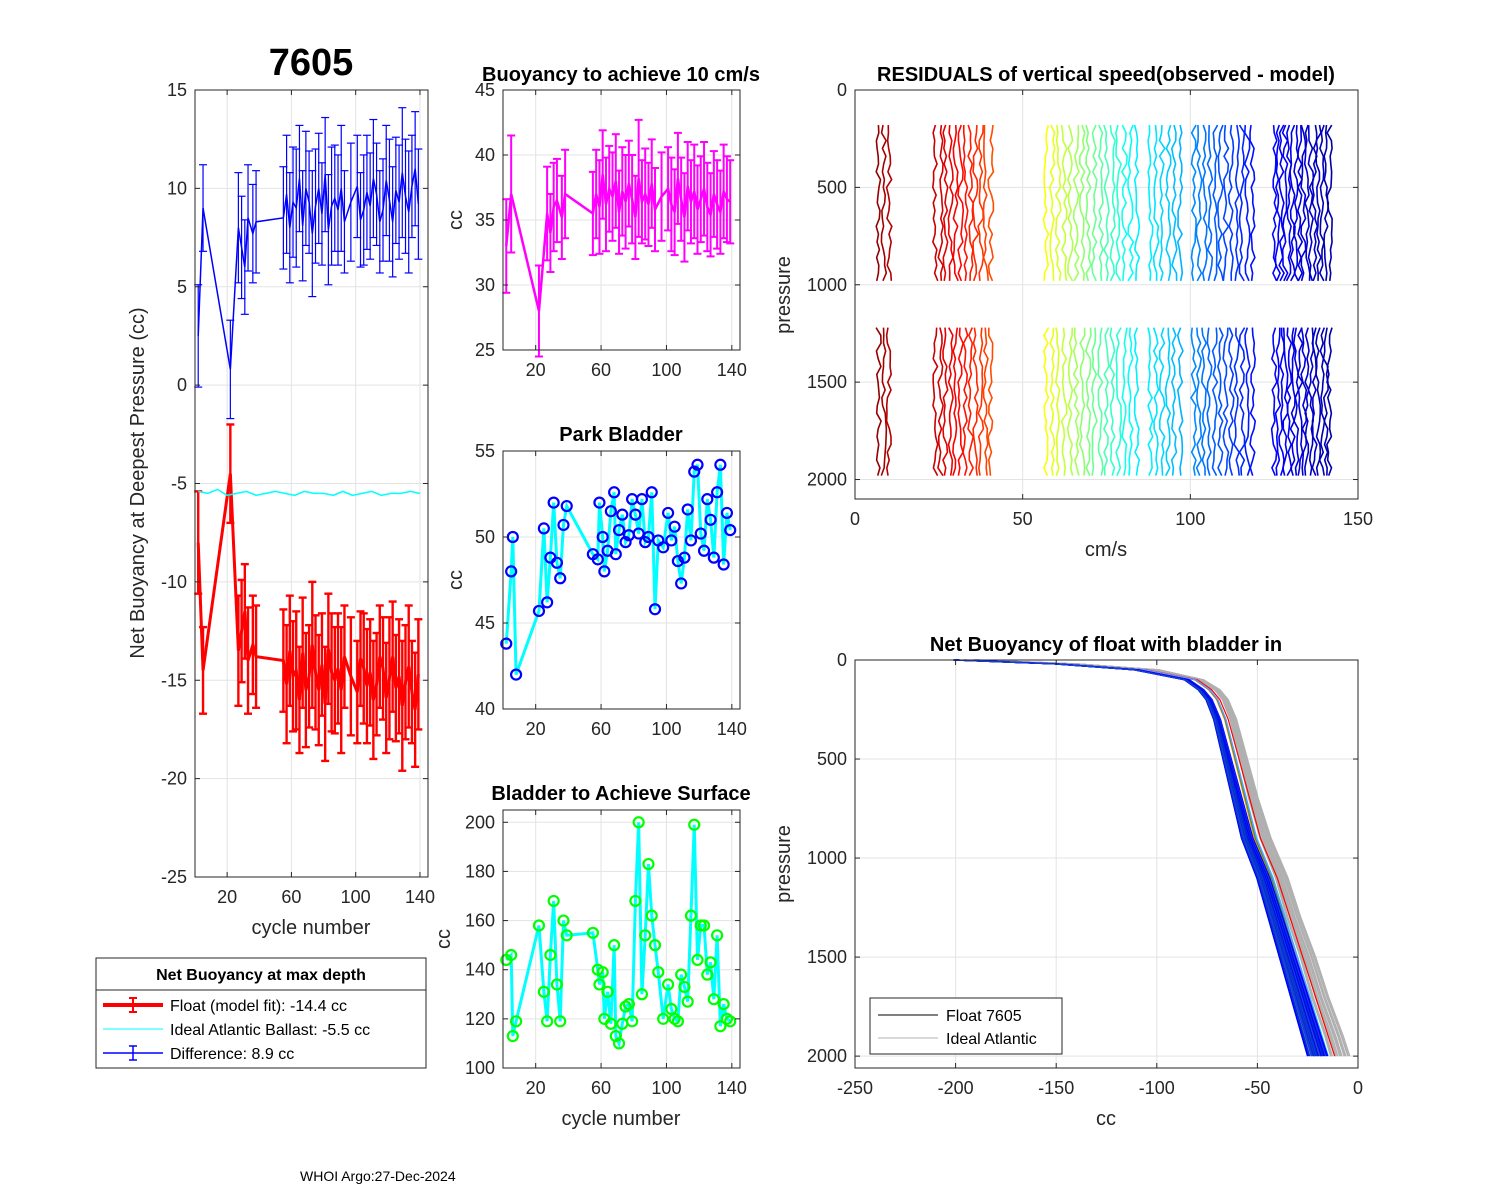  Describe the element at coordinates (444, 939) in the screenshot. I see `bladder-surface-ylabel: cc` at that location.